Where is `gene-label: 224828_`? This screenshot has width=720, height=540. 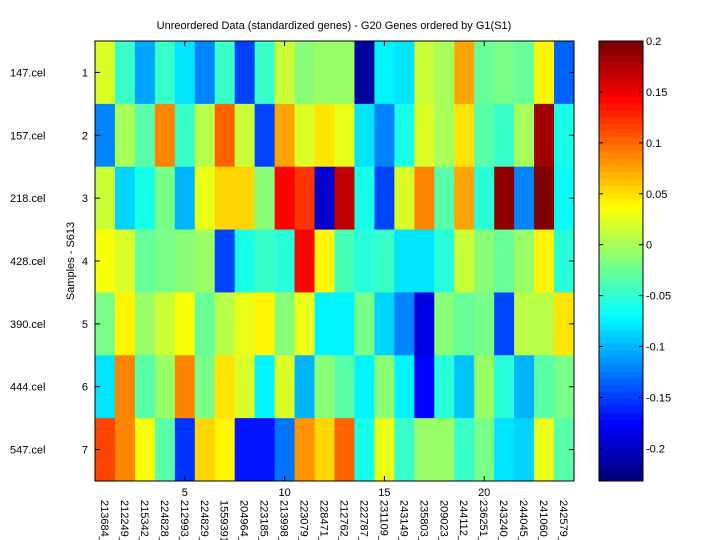 gene-label: 224828_ is located at coordinates (164, 520).